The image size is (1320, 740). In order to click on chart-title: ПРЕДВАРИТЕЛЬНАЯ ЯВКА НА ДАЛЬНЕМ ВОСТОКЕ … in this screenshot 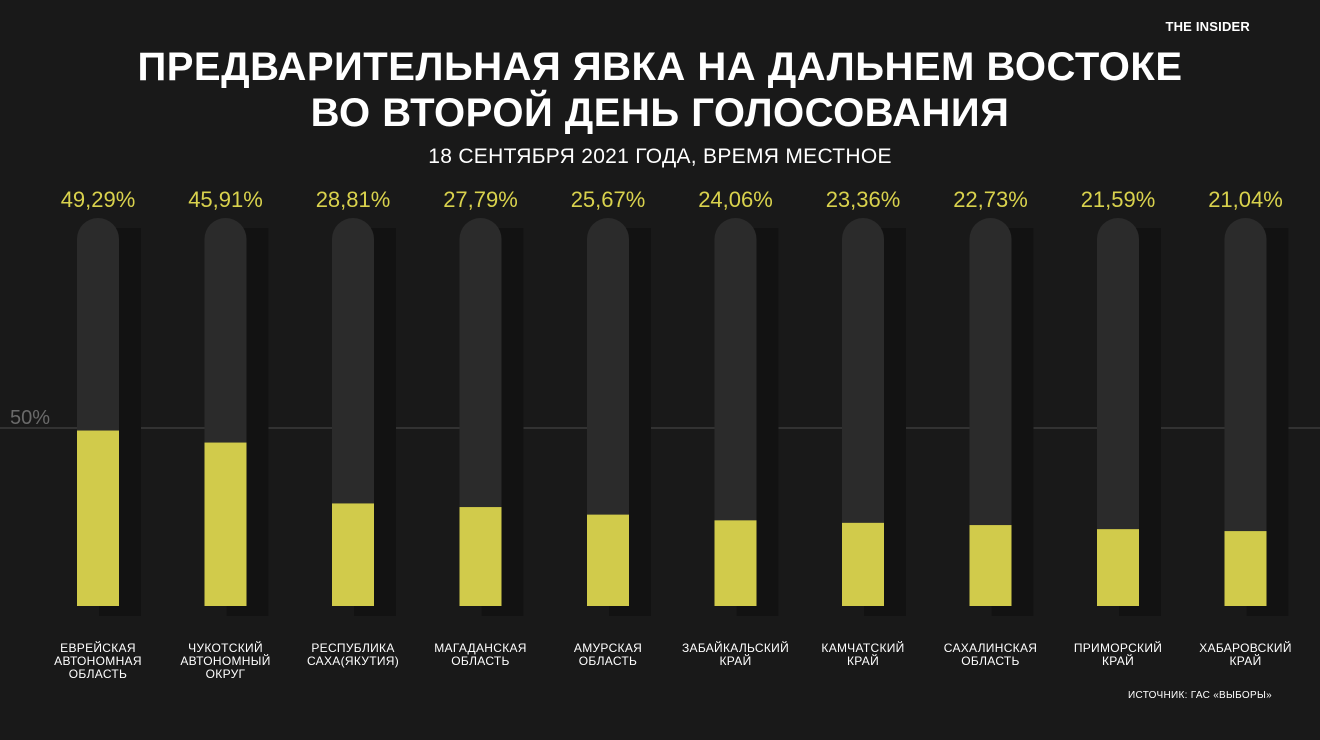, I will do `click(660, 90)`.